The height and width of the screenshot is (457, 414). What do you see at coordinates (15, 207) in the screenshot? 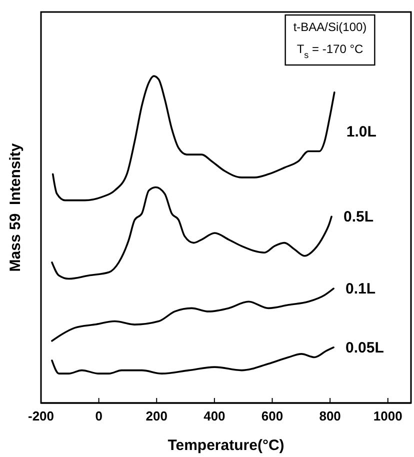
I see `y-axis-title: Mass 59 Intensity` at bounding box center [15, 207].